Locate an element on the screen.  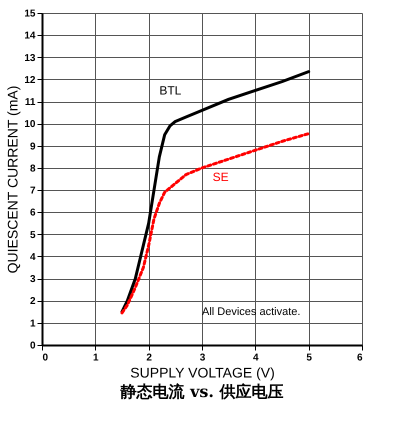
x-tick-label: 6 is located at coordinates (359, 358).